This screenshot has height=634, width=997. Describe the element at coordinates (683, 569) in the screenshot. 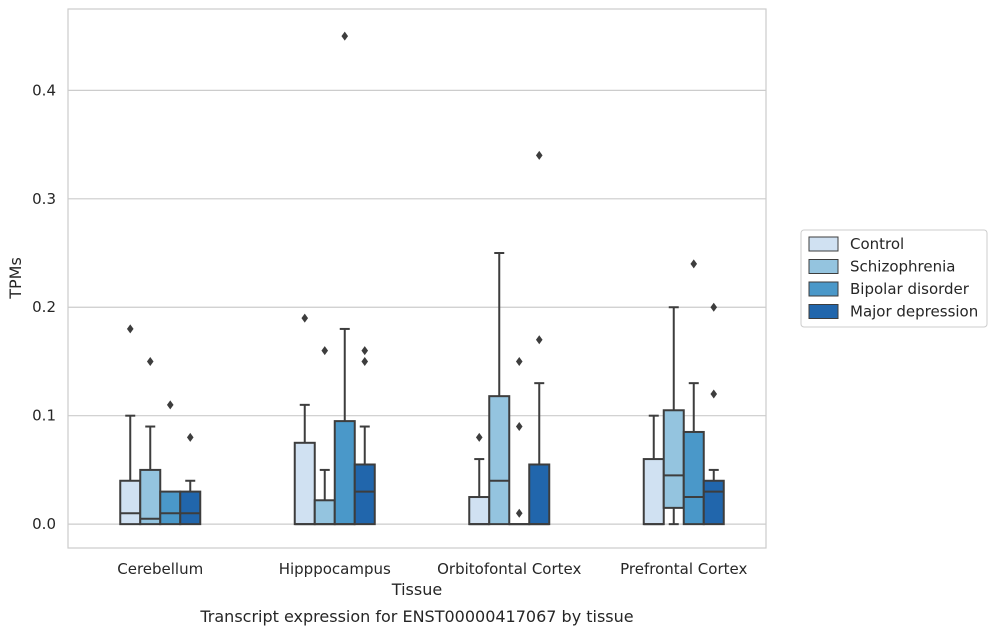

I see `x-tick-label: Prefrontal Cortex` at that location.